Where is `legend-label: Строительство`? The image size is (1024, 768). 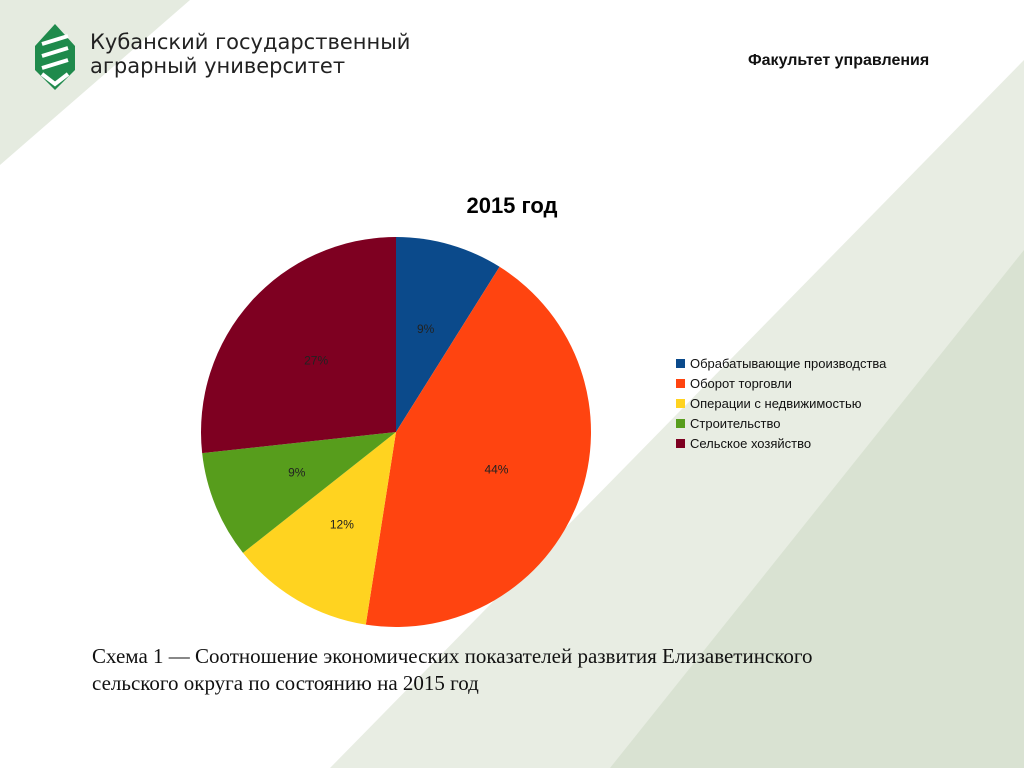
legend-label: Строительство is located at coordinates (735, 423).